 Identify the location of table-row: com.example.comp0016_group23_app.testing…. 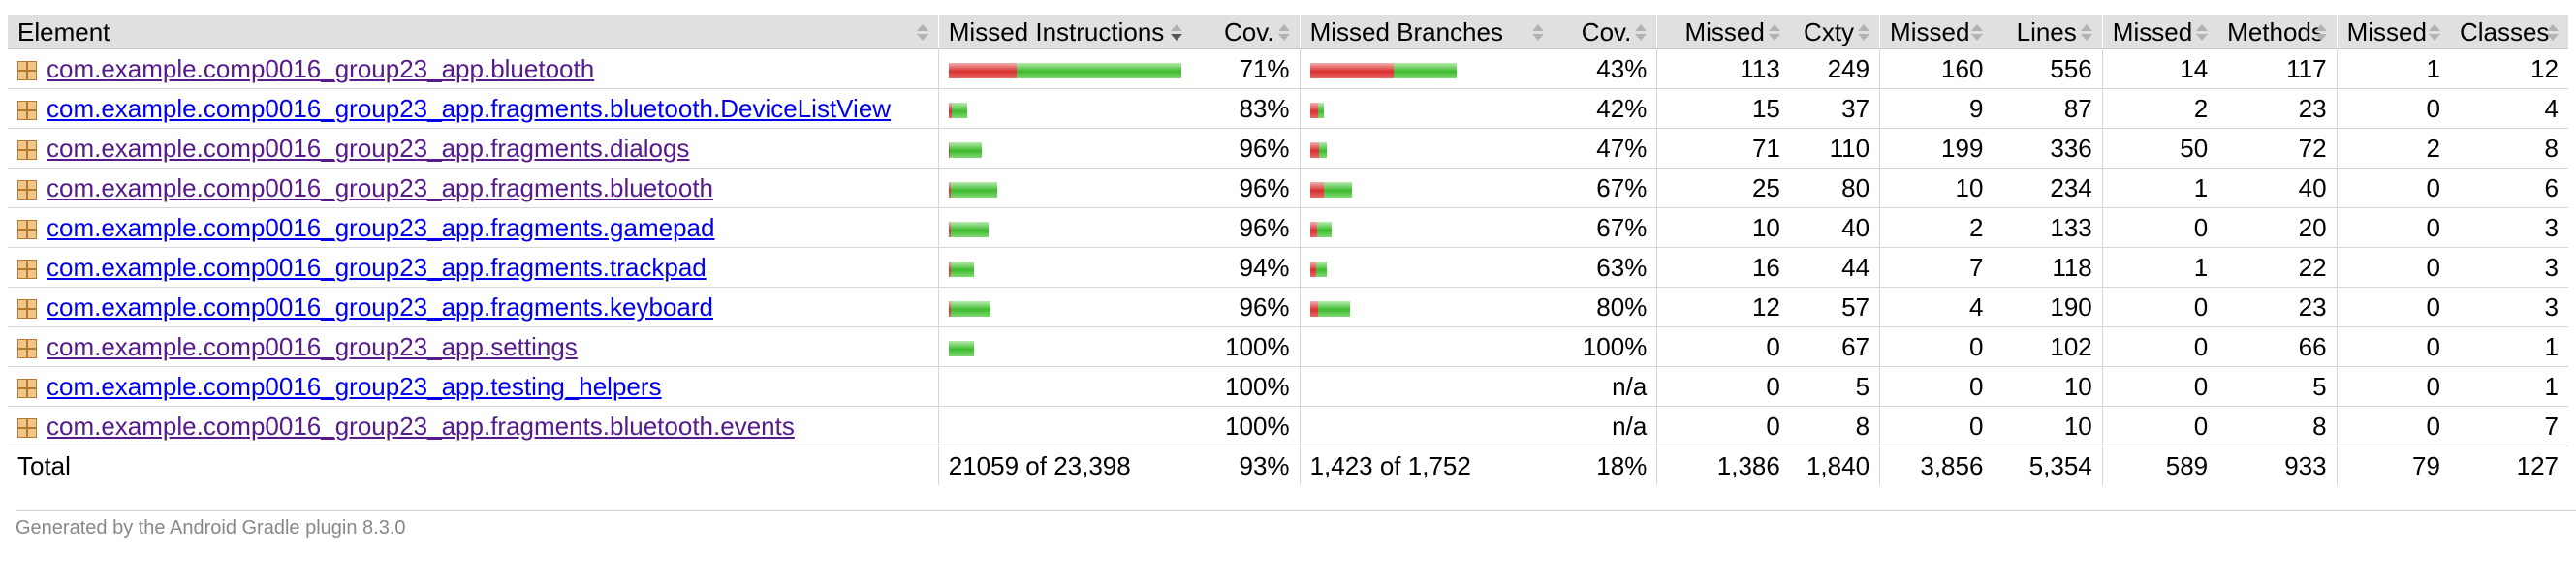
(1288, 386).